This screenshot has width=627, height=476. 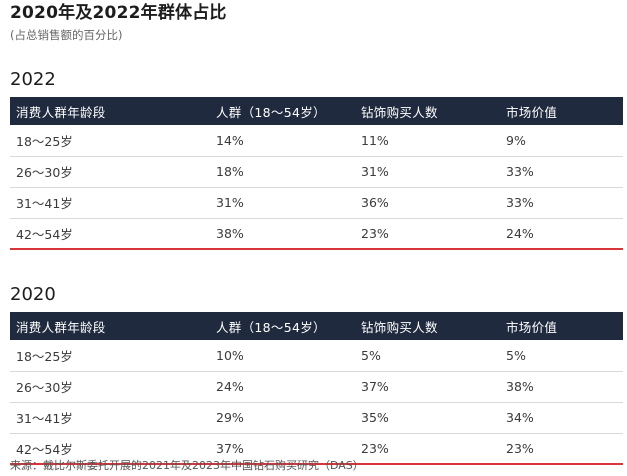 I want to click on table-row: 18～25岁 10% 5% 5%, so click(x=316, y=356).